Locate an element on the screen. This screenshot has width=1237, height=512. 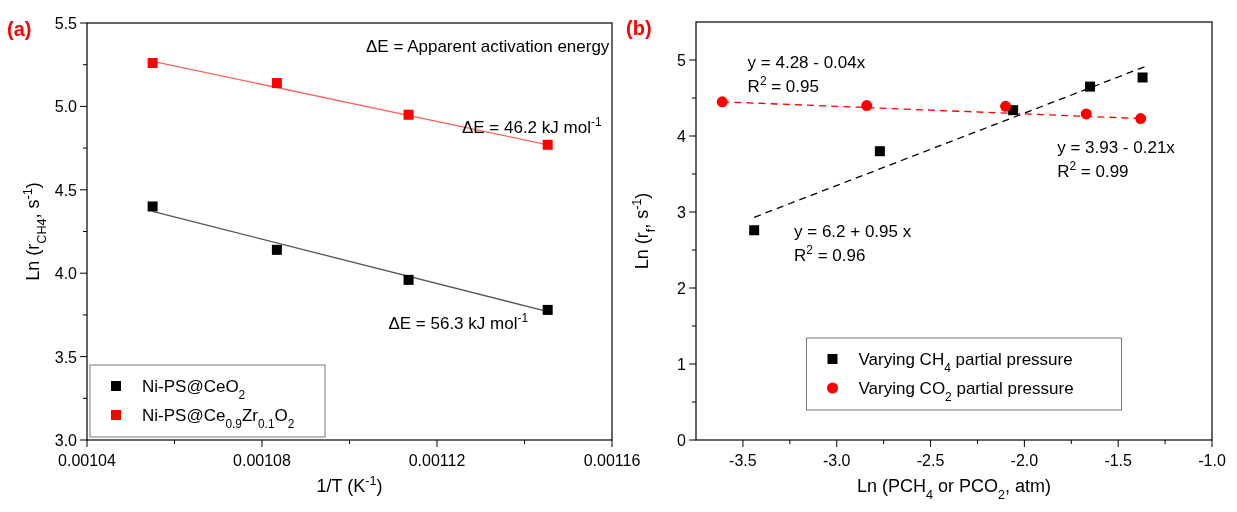
x-tick-label: -1.5 is located at coordinates (1118, 460).